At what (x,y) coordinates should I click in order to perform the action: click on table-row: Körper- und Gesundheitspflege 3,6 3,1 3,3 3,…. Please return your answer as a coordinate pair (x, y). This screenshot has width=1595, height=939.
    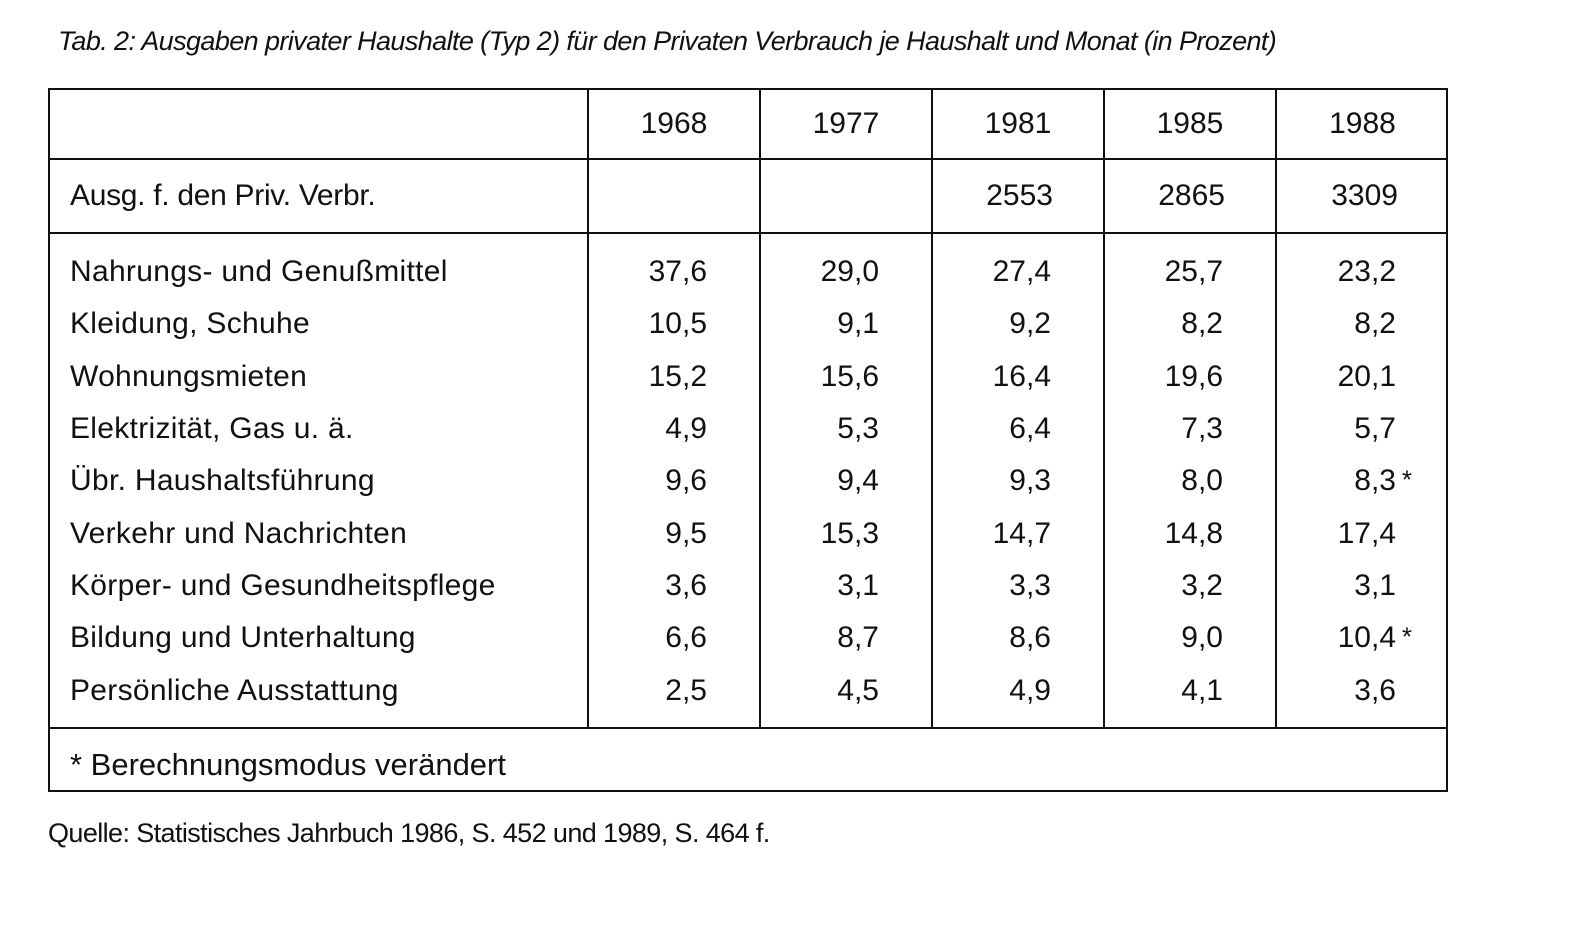
    Looking at the image, I should click on (749, 586).